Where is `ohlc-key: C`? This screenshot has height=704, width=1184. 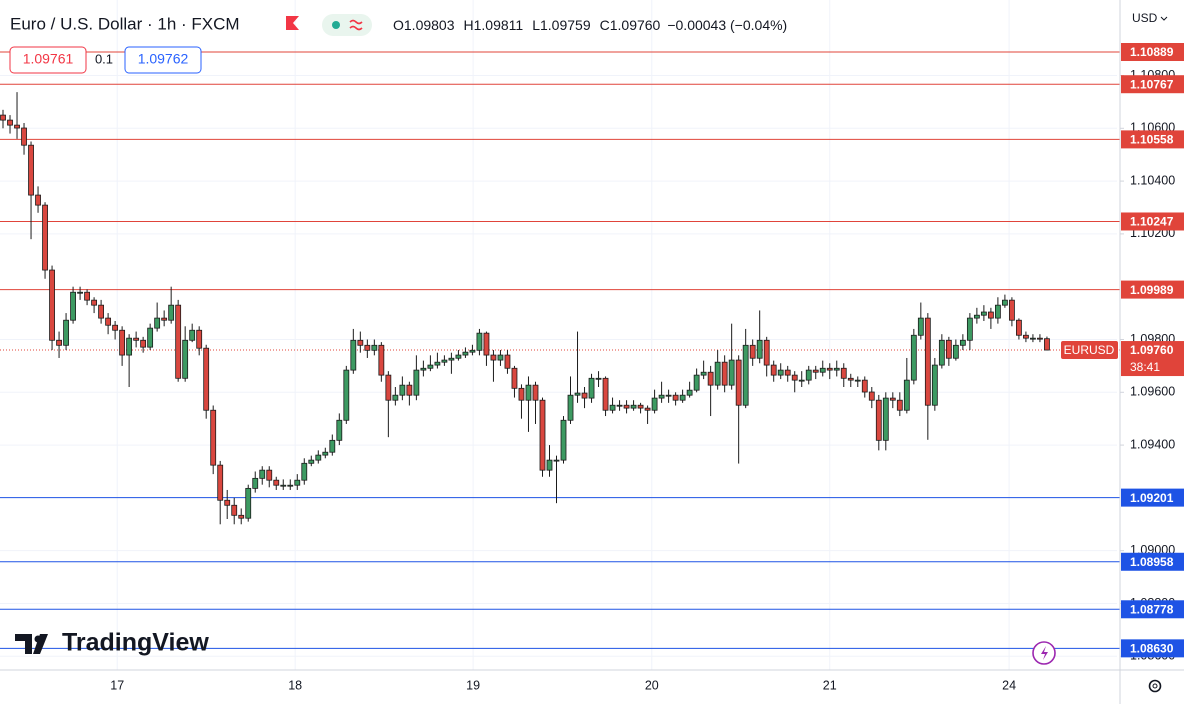
ohlc-key: C is located at coordinates (605, 25).